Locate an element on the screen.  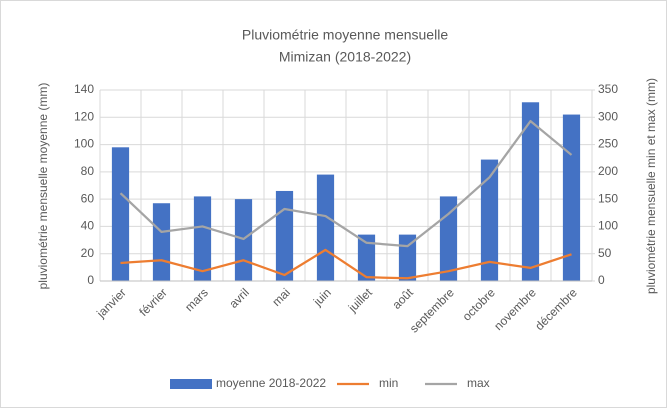
legend-label: moyenne 2018-2022 is located at coordinates (271, 383).